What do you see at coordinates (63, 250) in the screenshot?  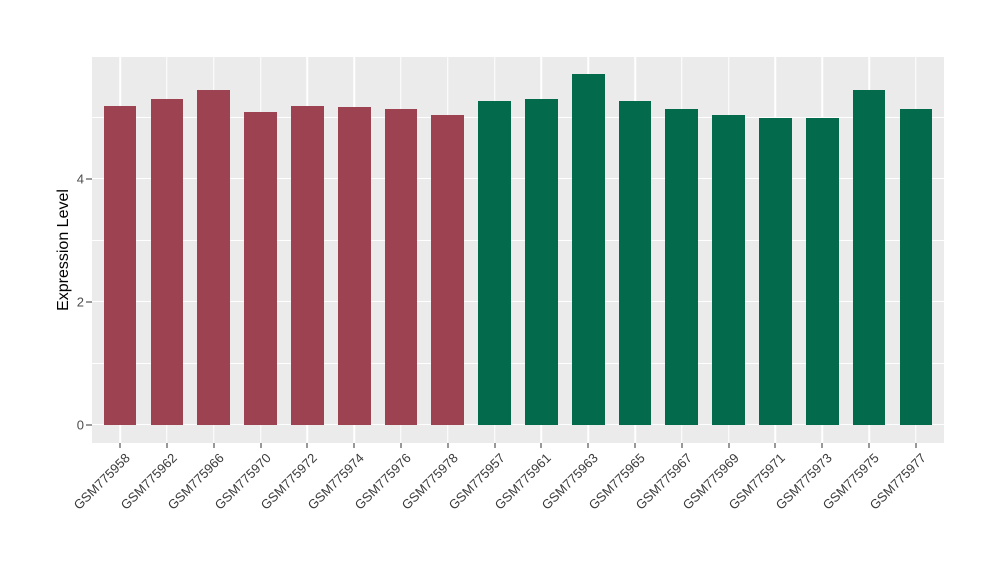 I see `y-axis-title: Expression Level` at bounding box center [63, 250].